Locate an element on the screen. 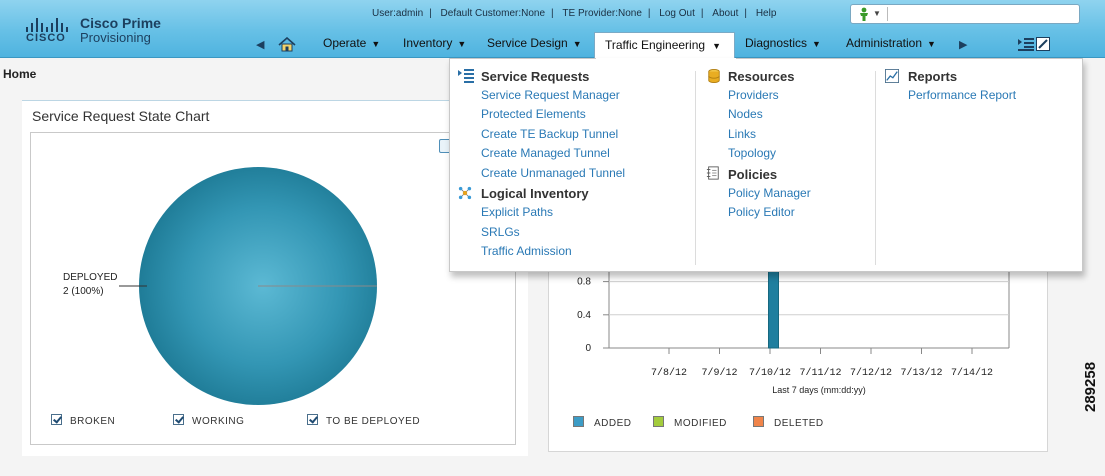  legend-label: BROKEN is located at coordinates (93, 421).